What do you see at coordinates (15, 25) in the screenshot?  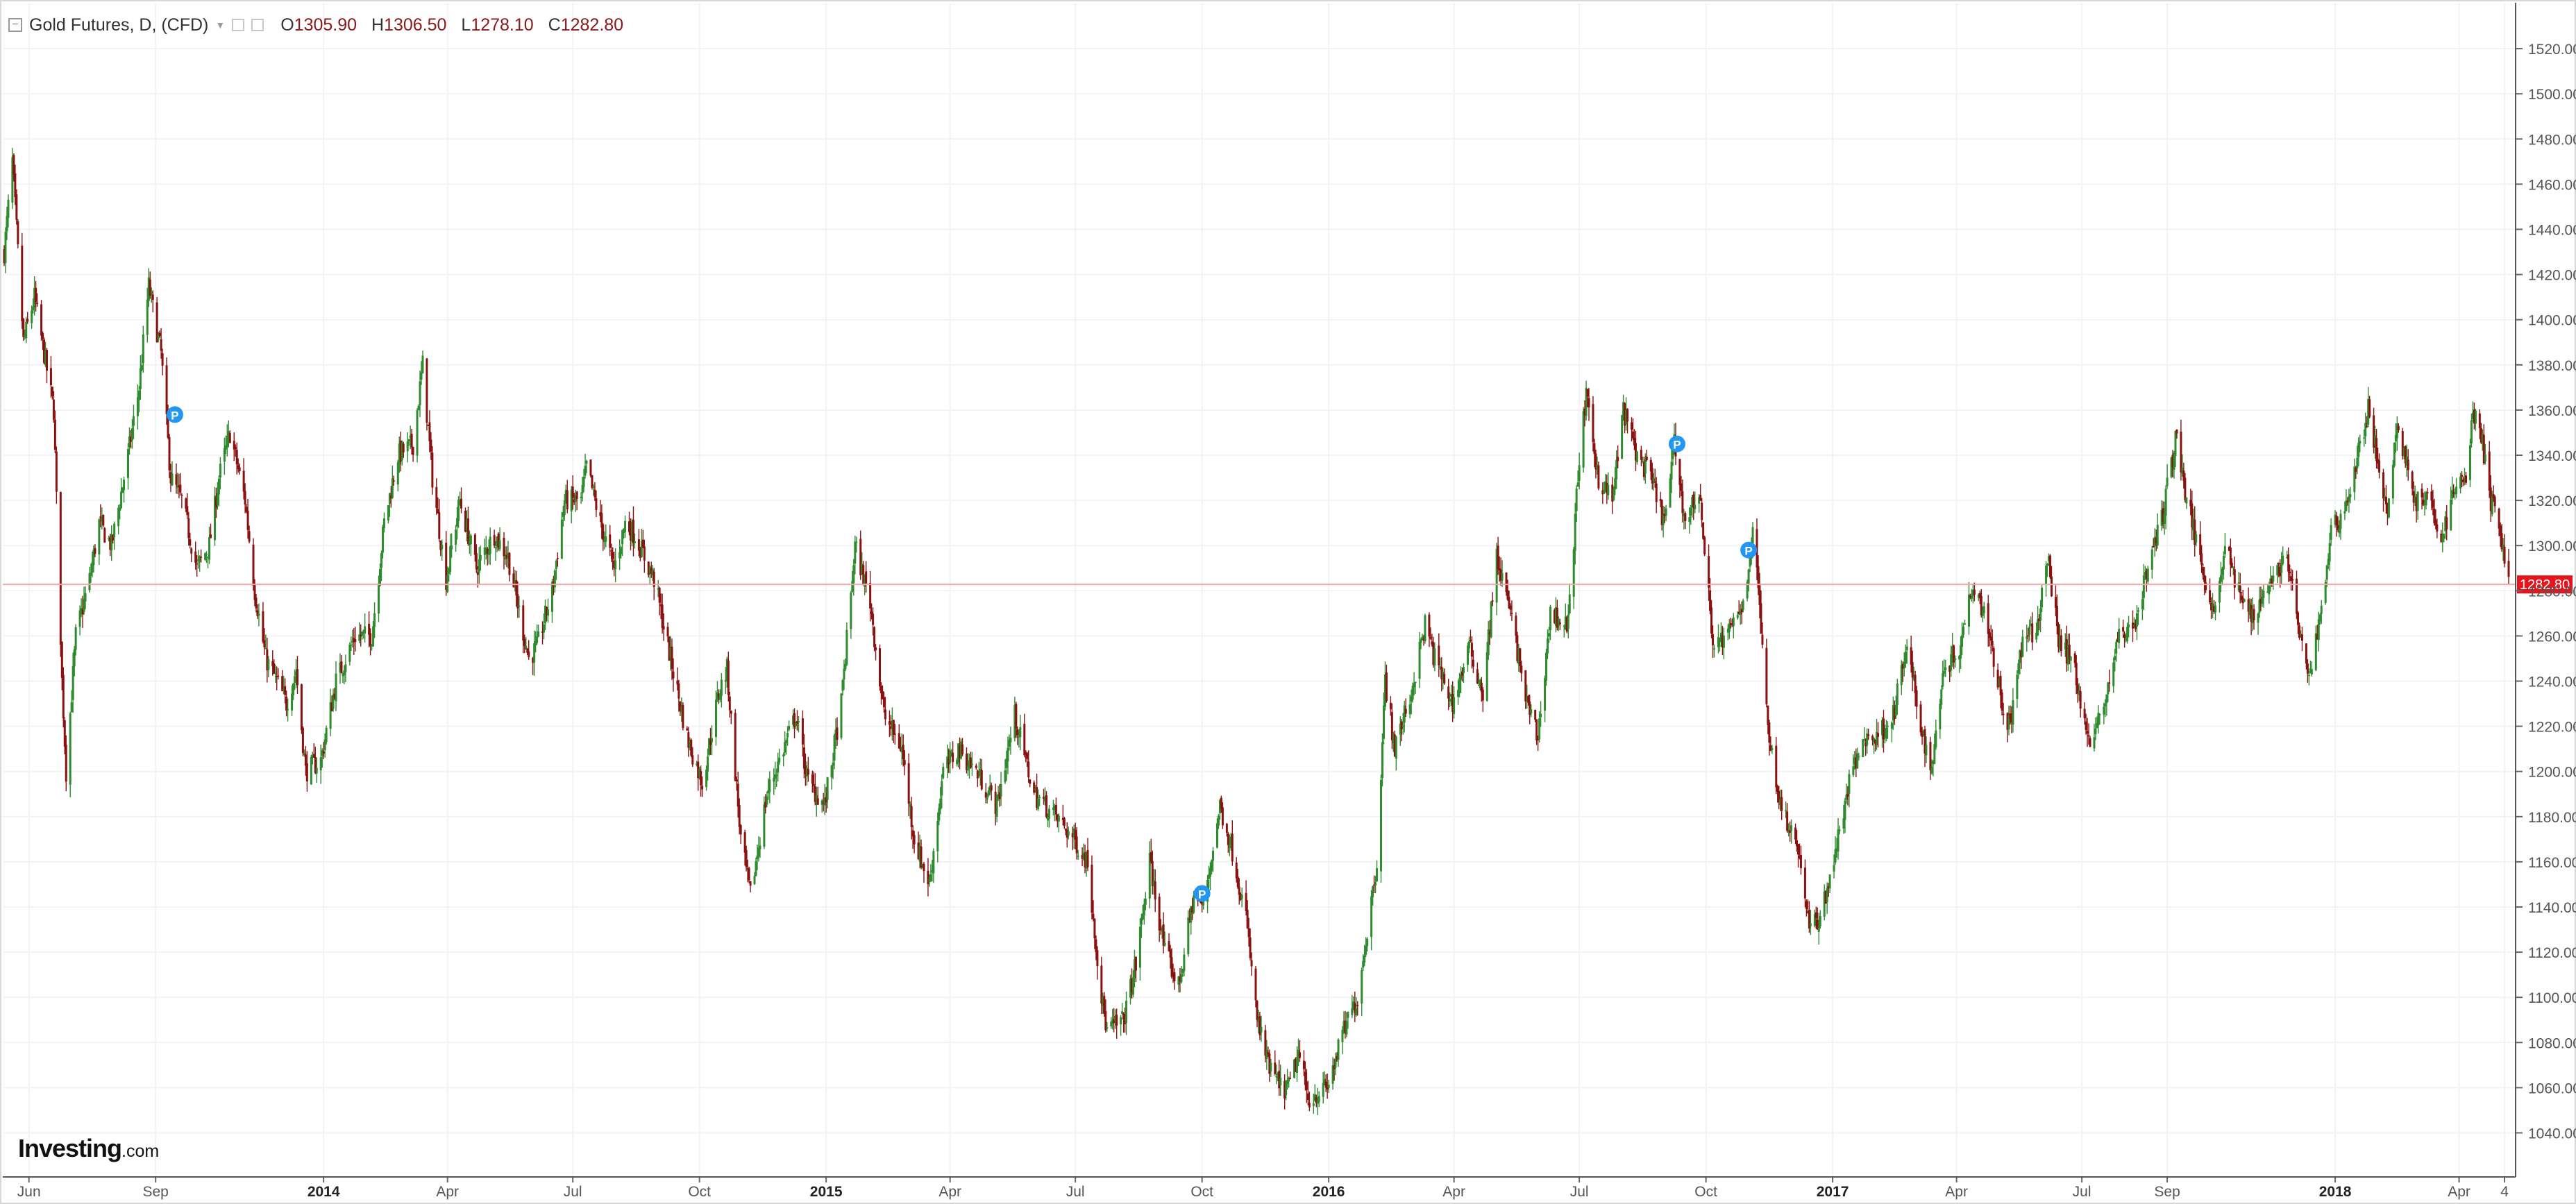 I see `collapse-icon: −` at bounding box center [15, 25].